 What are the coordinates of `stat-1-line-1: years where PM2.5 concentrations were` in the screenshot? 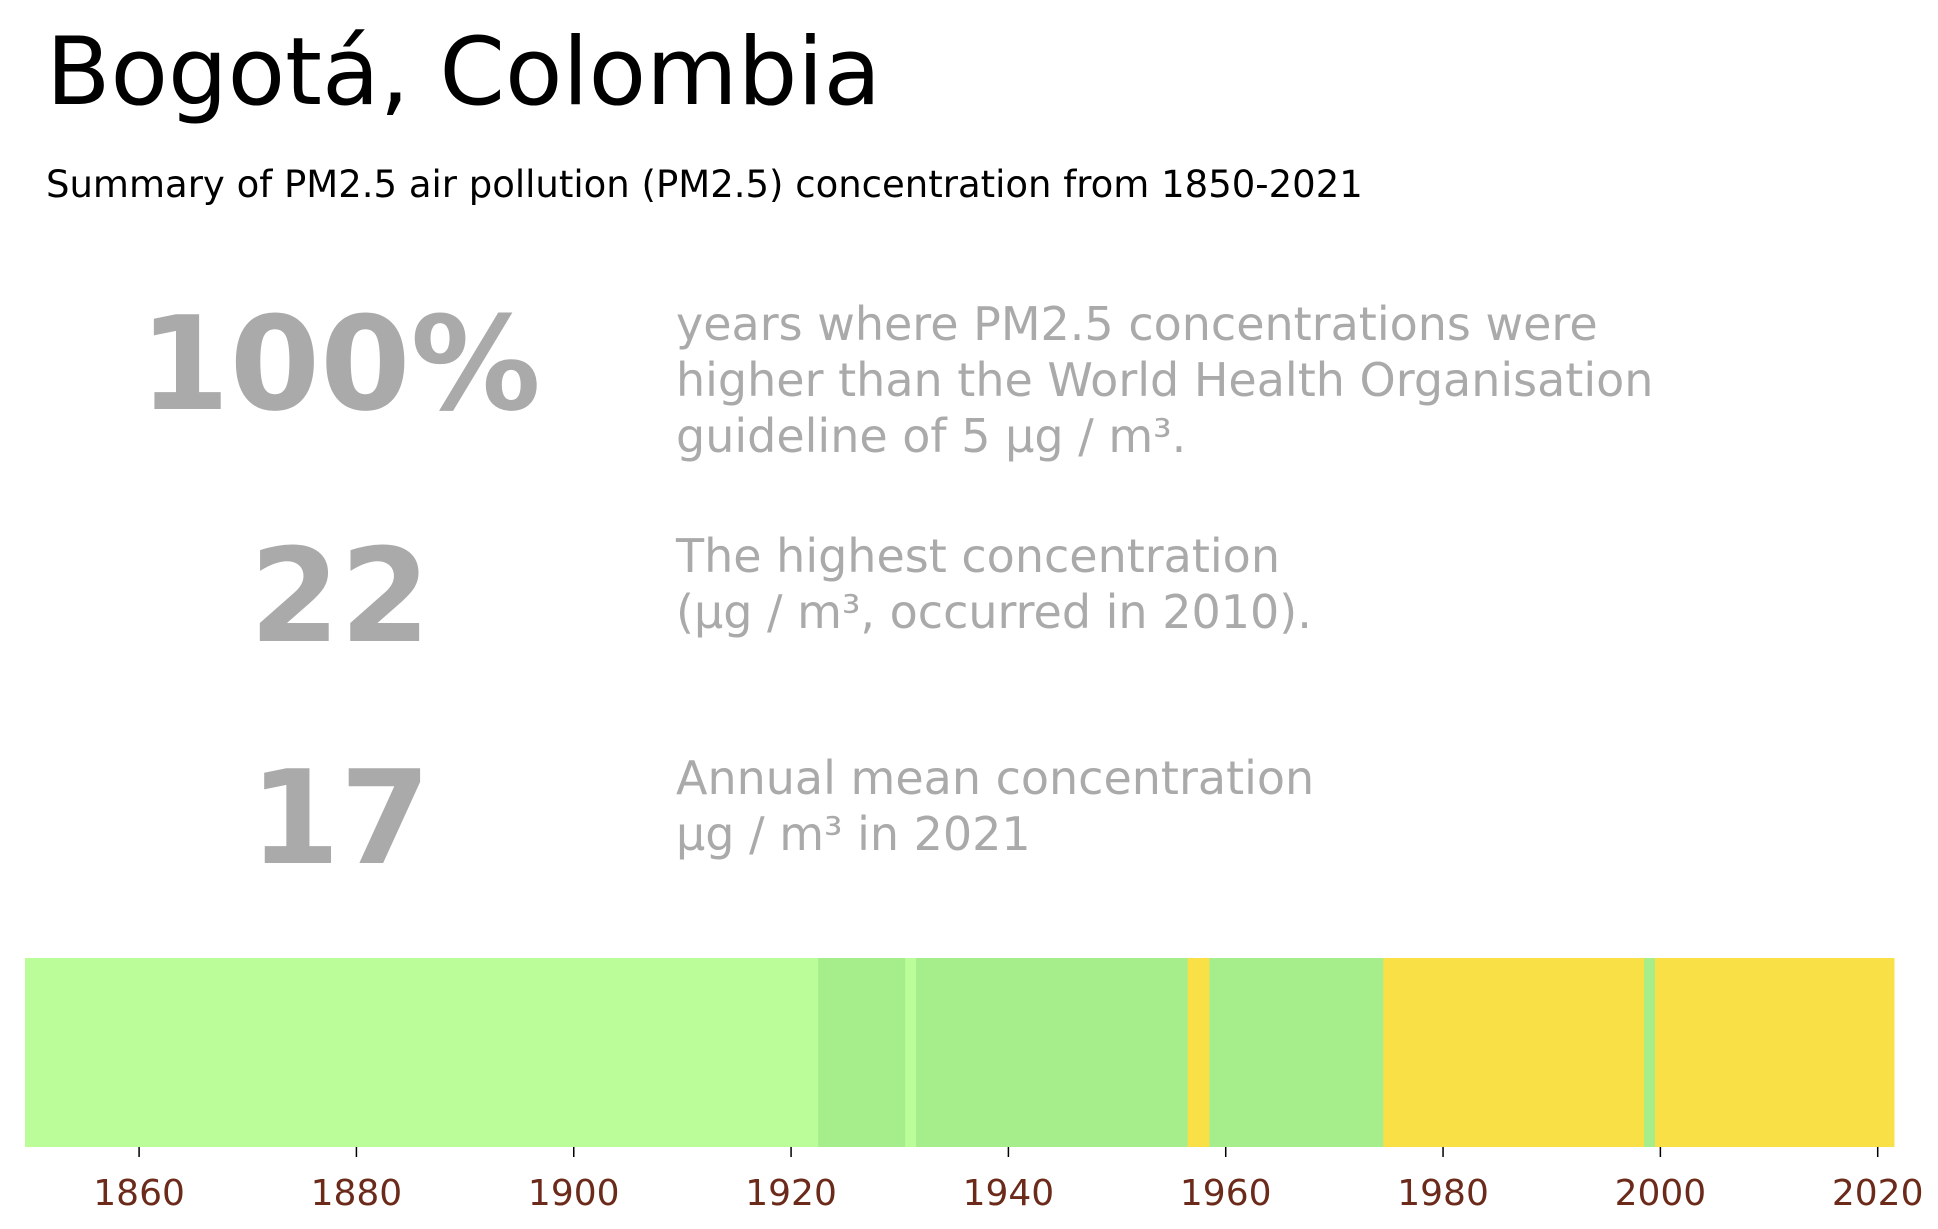 It's located at (1137, 324).